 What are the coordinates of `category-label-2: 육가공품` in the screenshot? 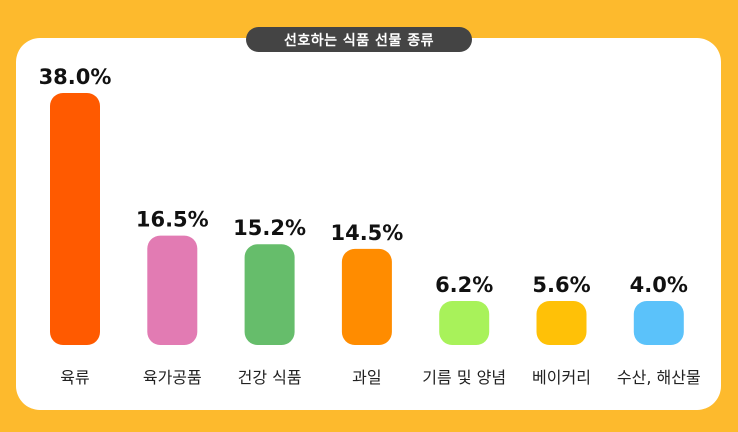 It's located at (172, 377).